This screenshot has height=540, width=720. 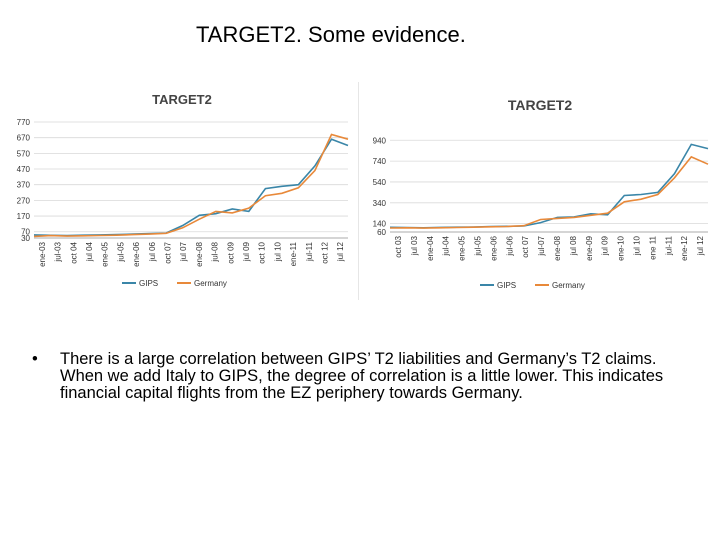 What do you see at coordinates (89, 251) in the screenshot?
I see `x-tick-label: jul 04` at bounding box center [89, 251].